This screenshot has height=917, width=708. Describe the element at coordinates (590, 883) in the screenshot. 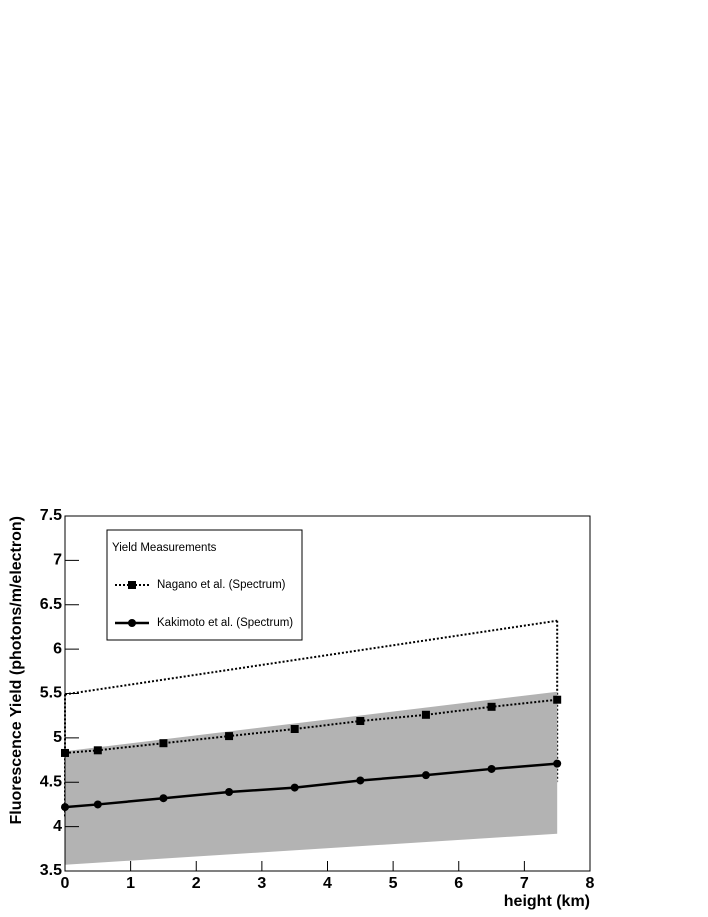

I see `x-tick-label: 8` at that location.